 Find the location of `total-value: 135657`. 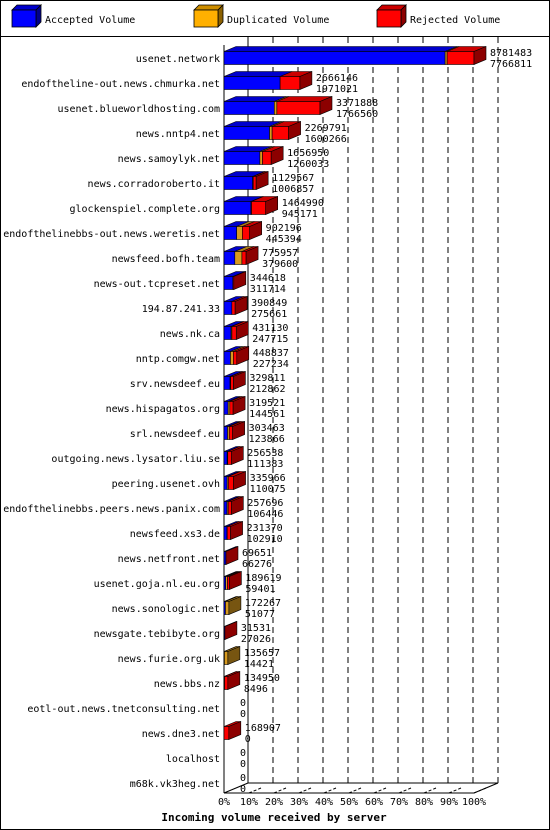

total-value: 135657 is located at coordinates (262, 653).